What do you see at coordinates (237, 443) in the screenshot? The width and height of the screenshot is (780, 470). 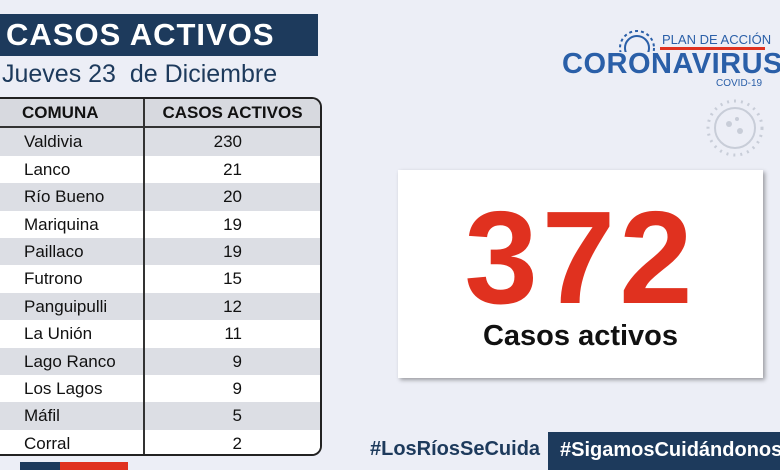 I see `cases: 2` at bounding box center [237, 443].